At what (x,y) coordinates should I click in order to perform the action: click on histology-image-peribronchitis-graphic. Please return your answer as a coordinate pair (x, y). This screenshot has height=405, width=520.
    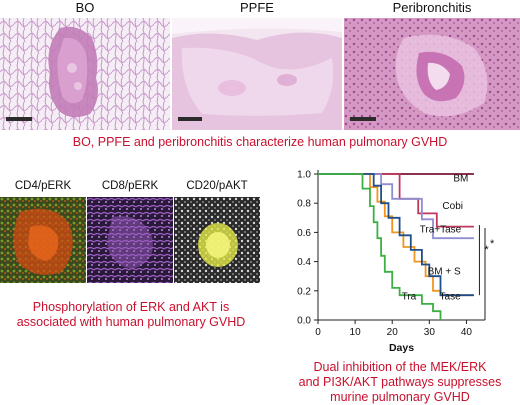
    Looking at the image, I should click on (432, 74).